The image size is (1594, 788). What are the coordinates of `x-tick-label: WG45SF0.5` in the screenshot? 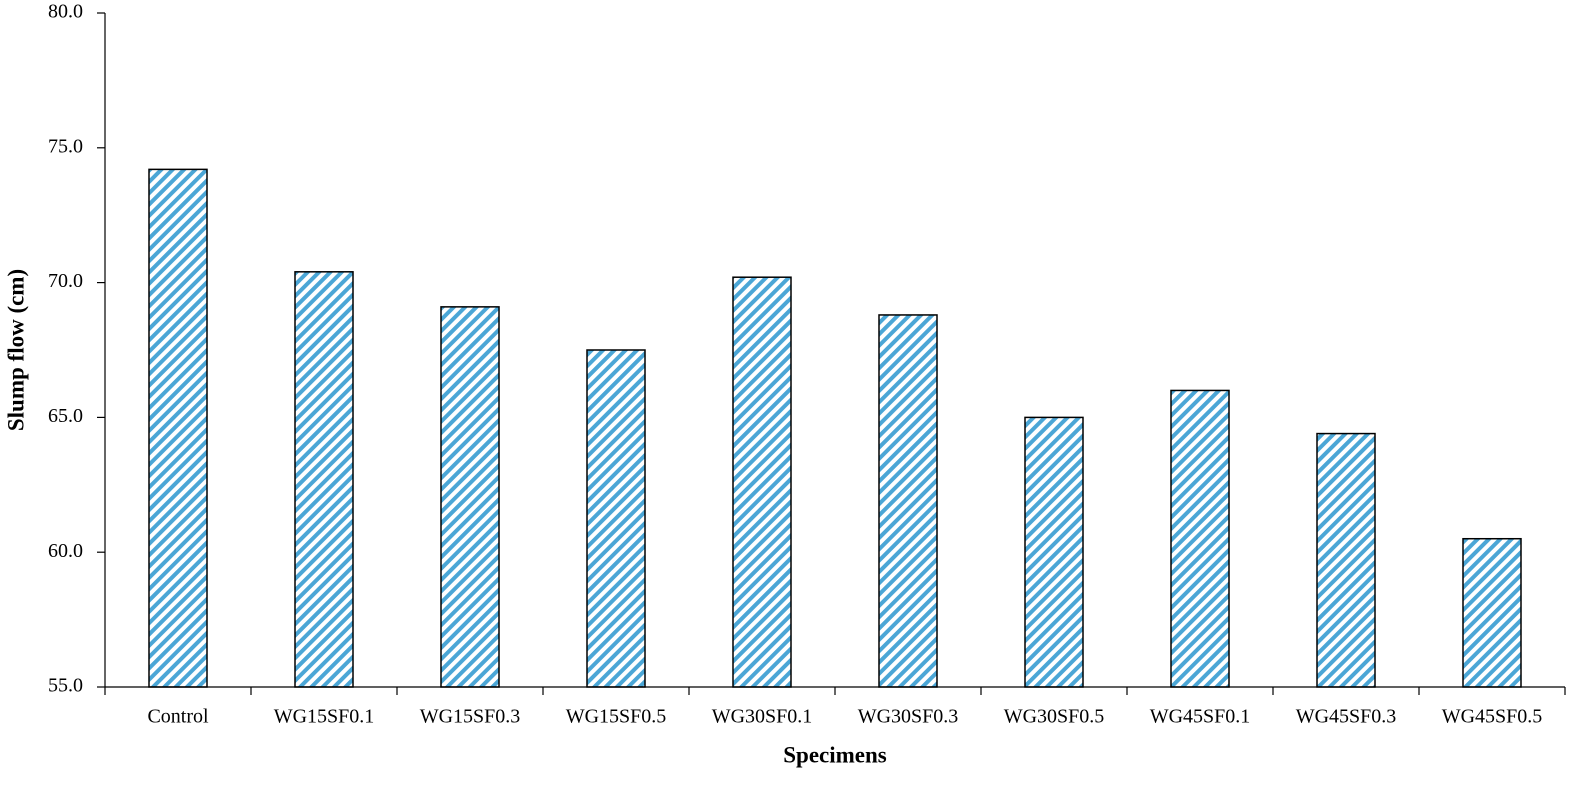 It's located at (1492, 717).